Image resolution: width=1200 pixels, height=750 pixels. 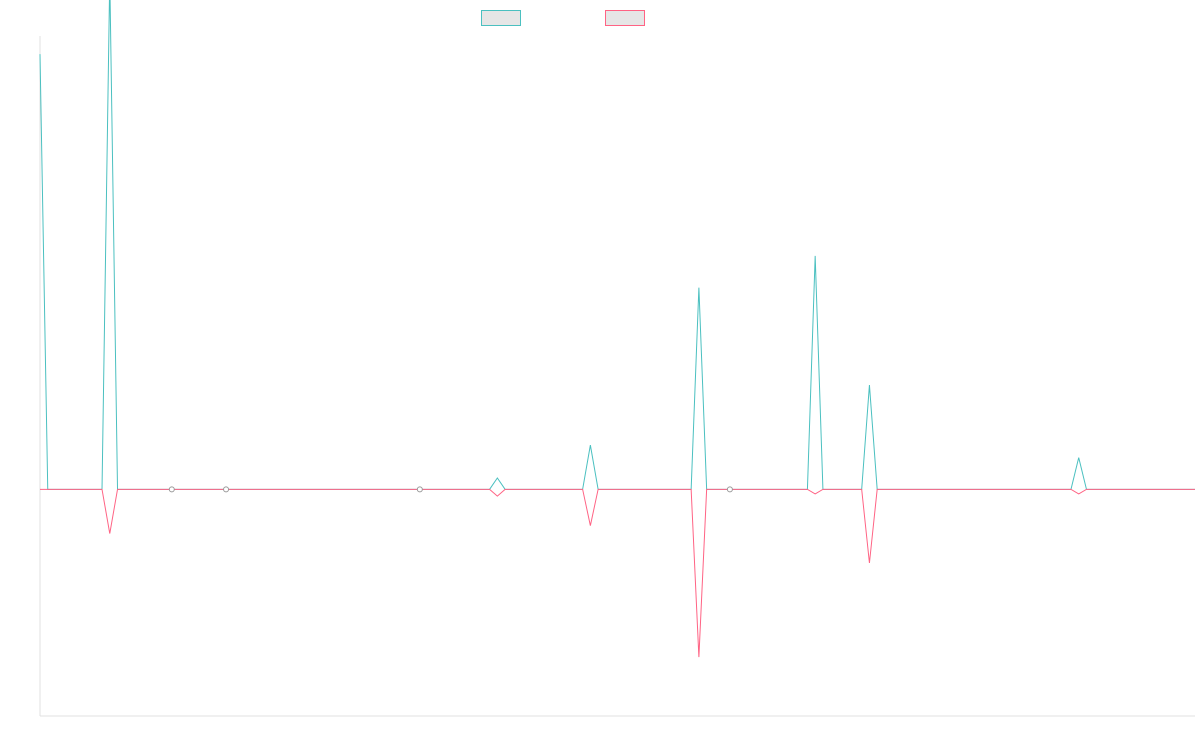 What do you see at coordinates (450, 489) in the screenshot?
I see `marker-layer` at bounding box center [450, 489].